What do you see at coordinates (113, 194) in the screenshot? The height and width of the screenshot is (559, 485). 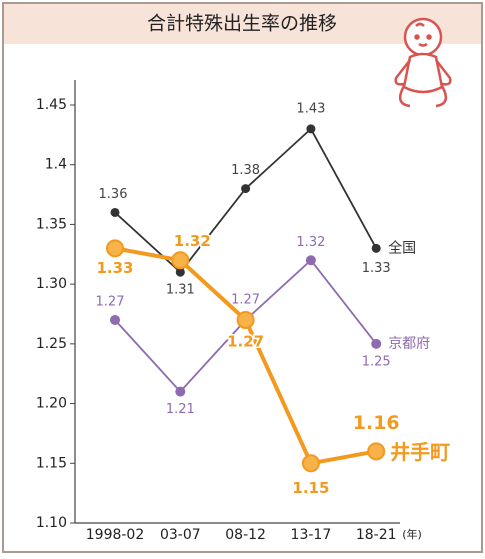 I see `value-label: 1.36` at bounding box center [113, 194].